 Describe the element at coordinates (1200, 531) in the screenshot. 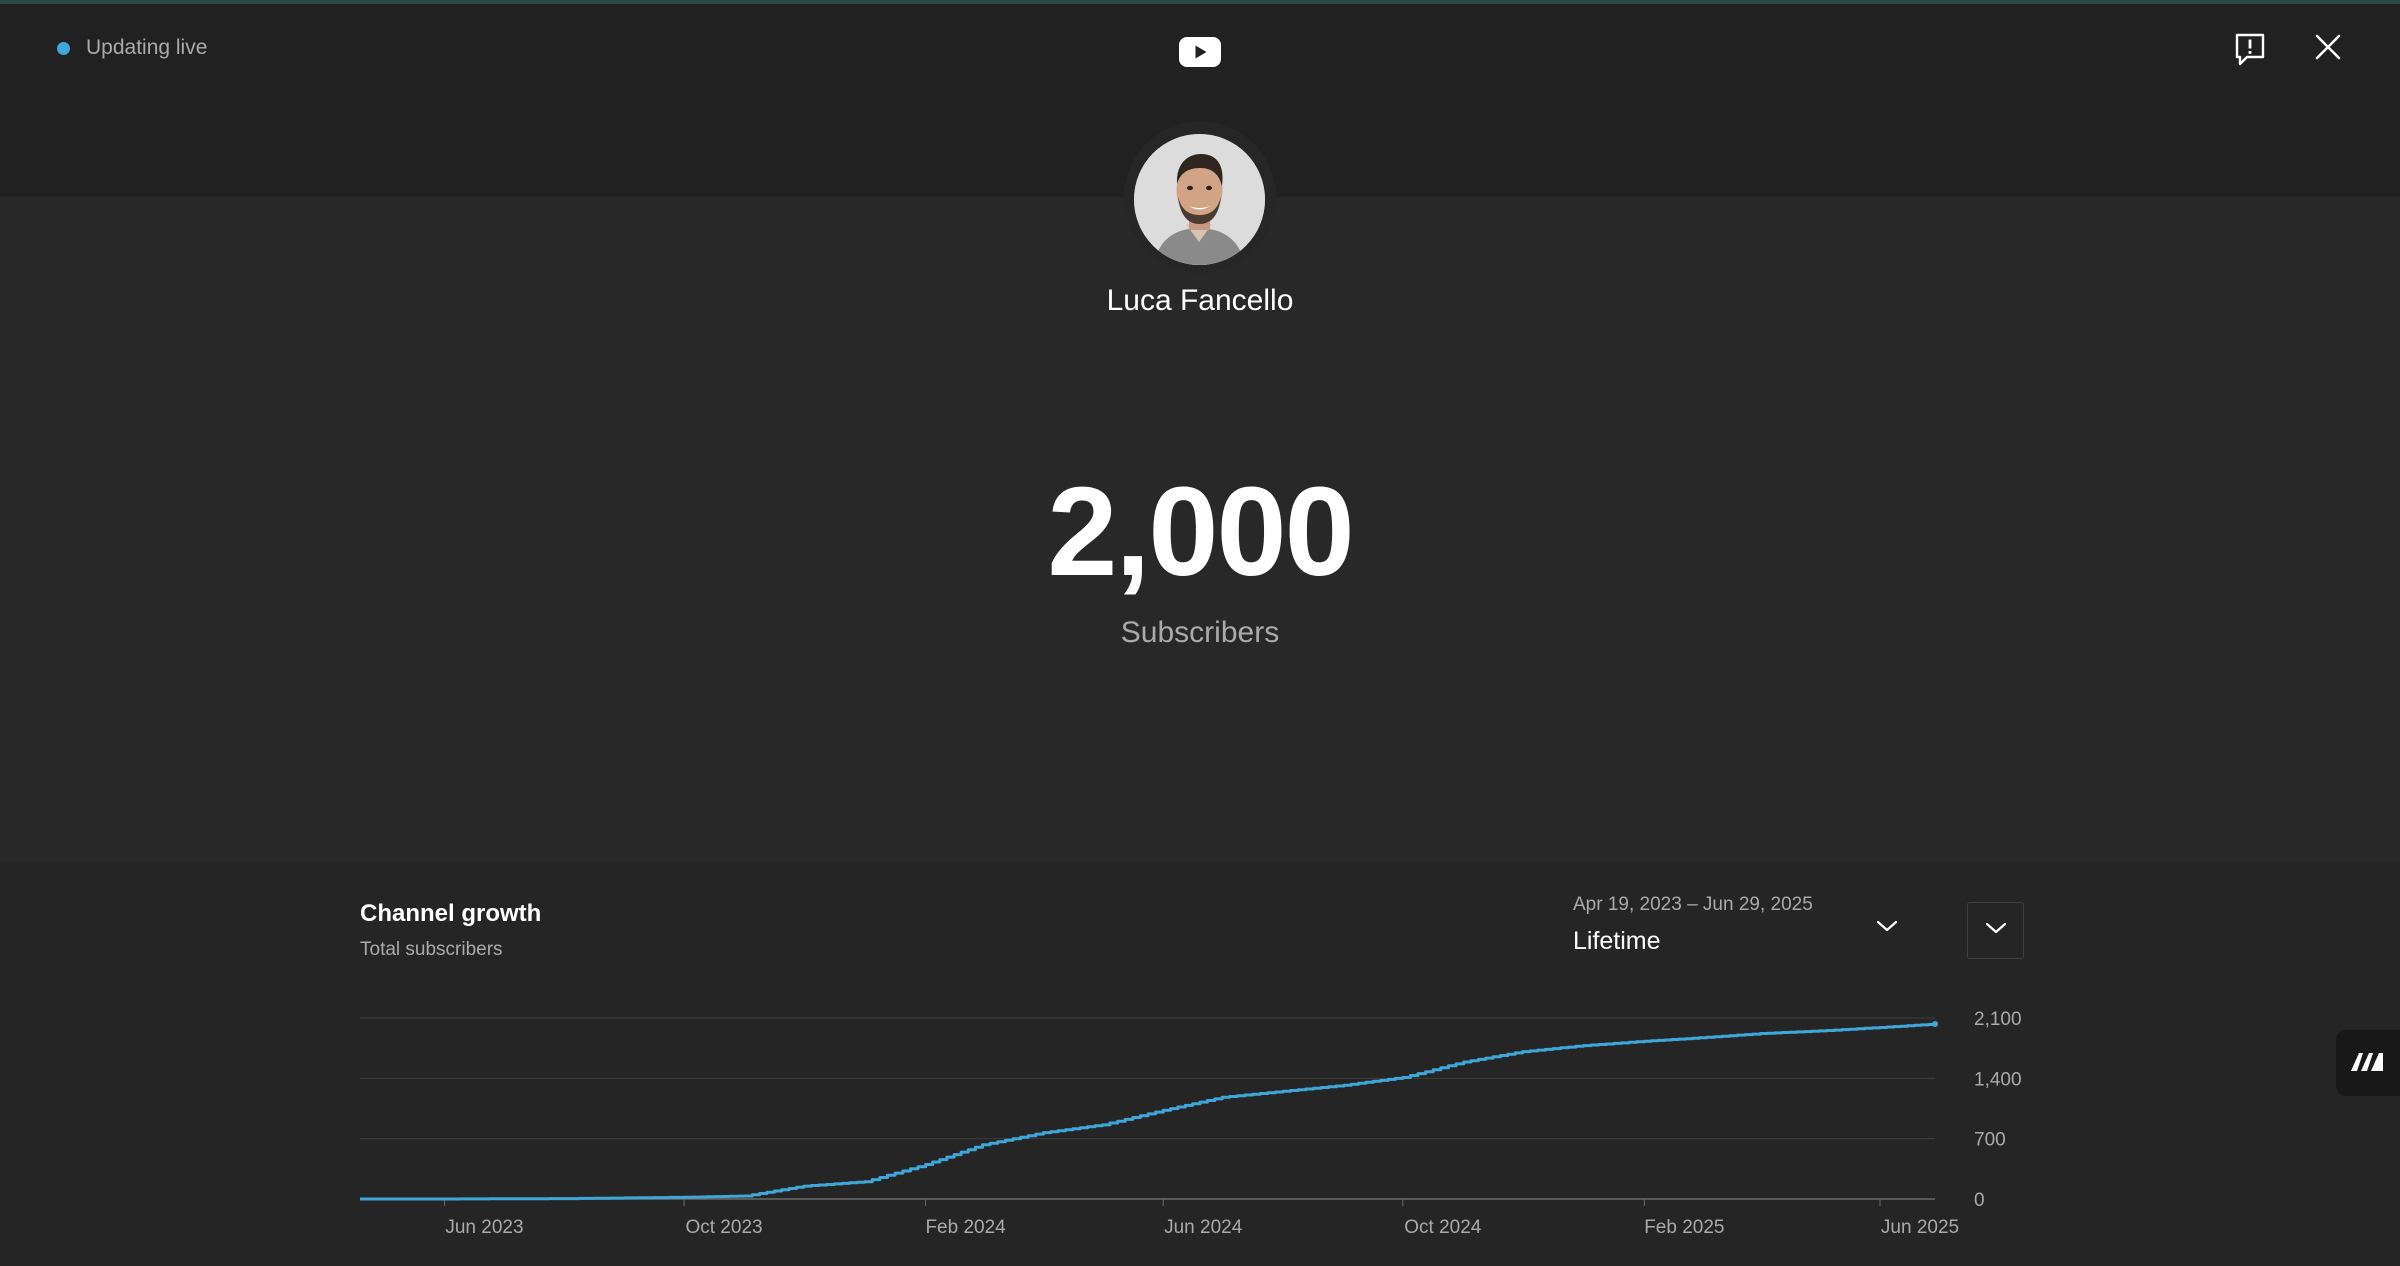

I see `subscriber-count: 2,000` at that location.